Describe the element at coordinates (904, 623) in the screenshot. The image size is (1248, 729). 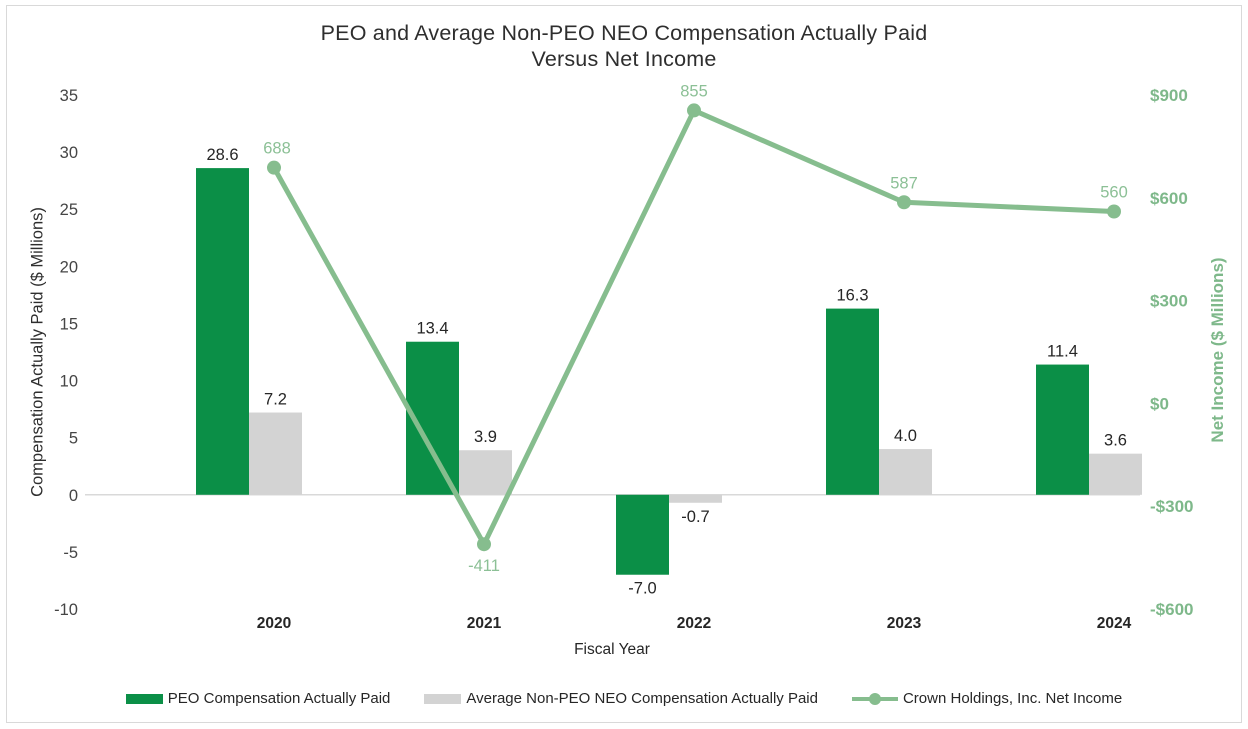
I see `x-axis-category-label: 2023` at that location.